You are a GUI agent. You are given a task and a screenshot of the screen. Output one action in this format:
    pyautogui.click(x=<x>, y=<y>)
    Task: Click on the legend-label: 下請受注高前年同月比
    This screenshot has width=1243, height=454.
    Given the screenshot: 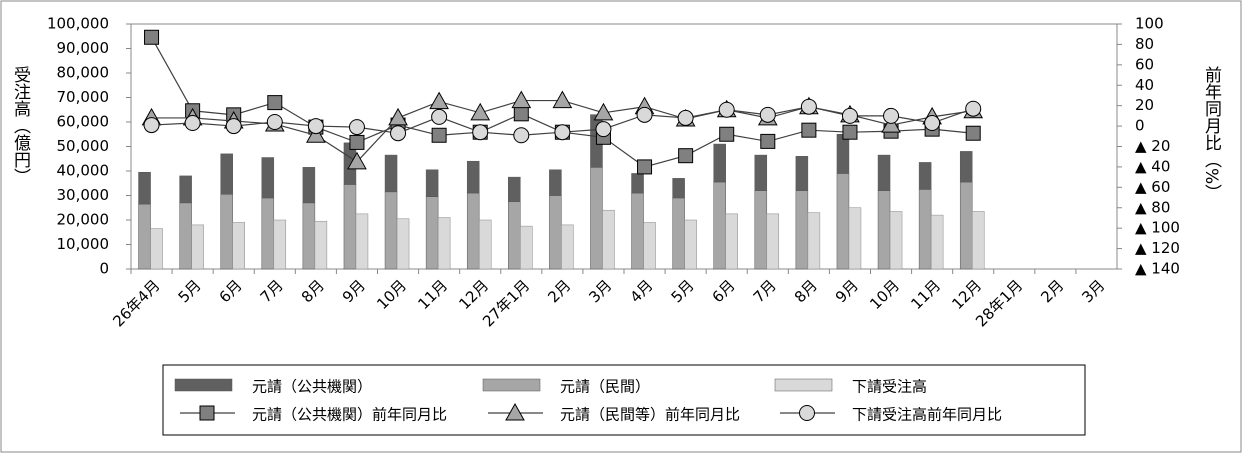 What is the action you would take?
    pyautogui.click(x=927, y=415)
    